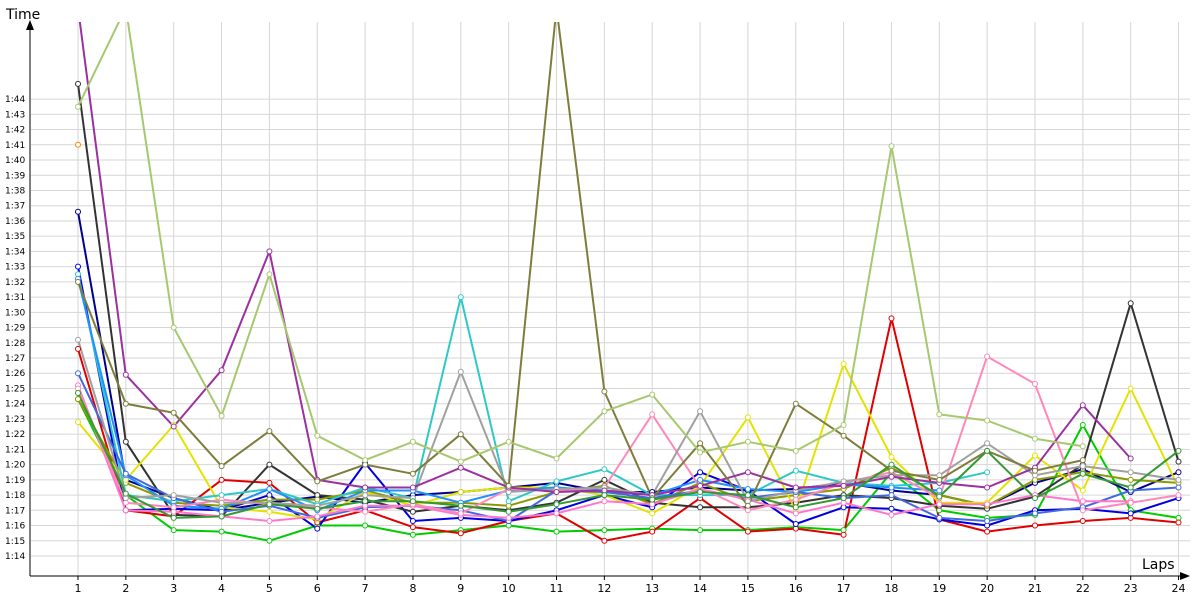 Image resolution: width=1200 pixels, height=600 pixels. What do you see at coordinates (987, 588) in the screenshot?
I see `x-tick-label: 20` at bounding box center [987, 588].